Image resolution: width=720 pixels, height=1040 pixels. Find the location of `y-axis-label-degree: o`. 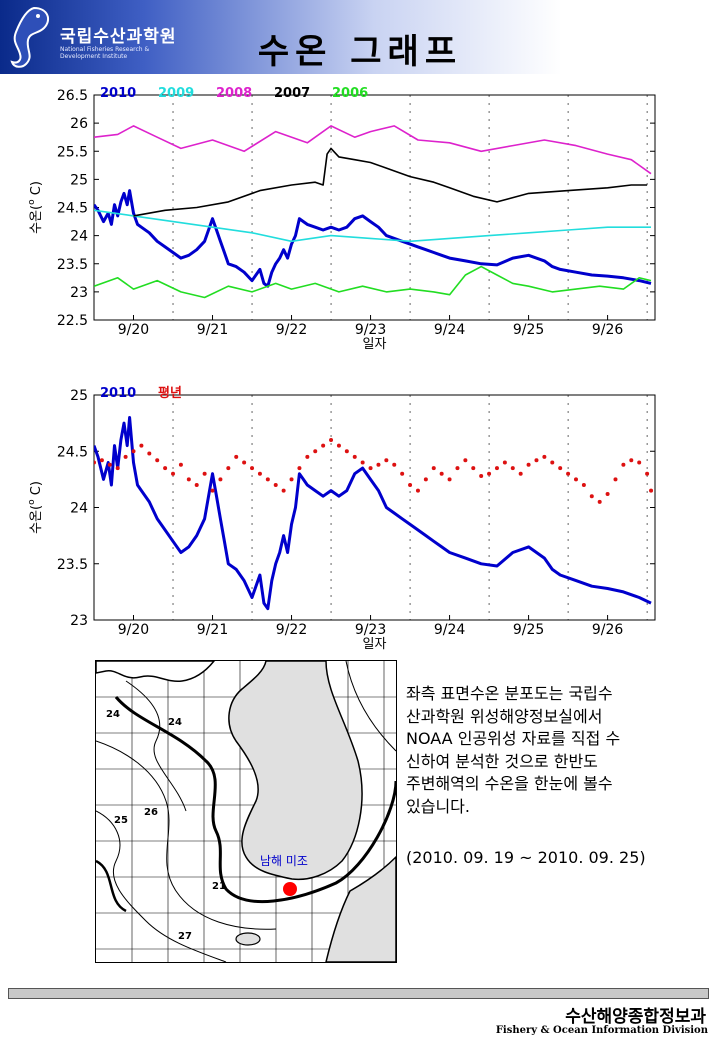

y-axis-label-degree: o is located at coordinates (32, 502).